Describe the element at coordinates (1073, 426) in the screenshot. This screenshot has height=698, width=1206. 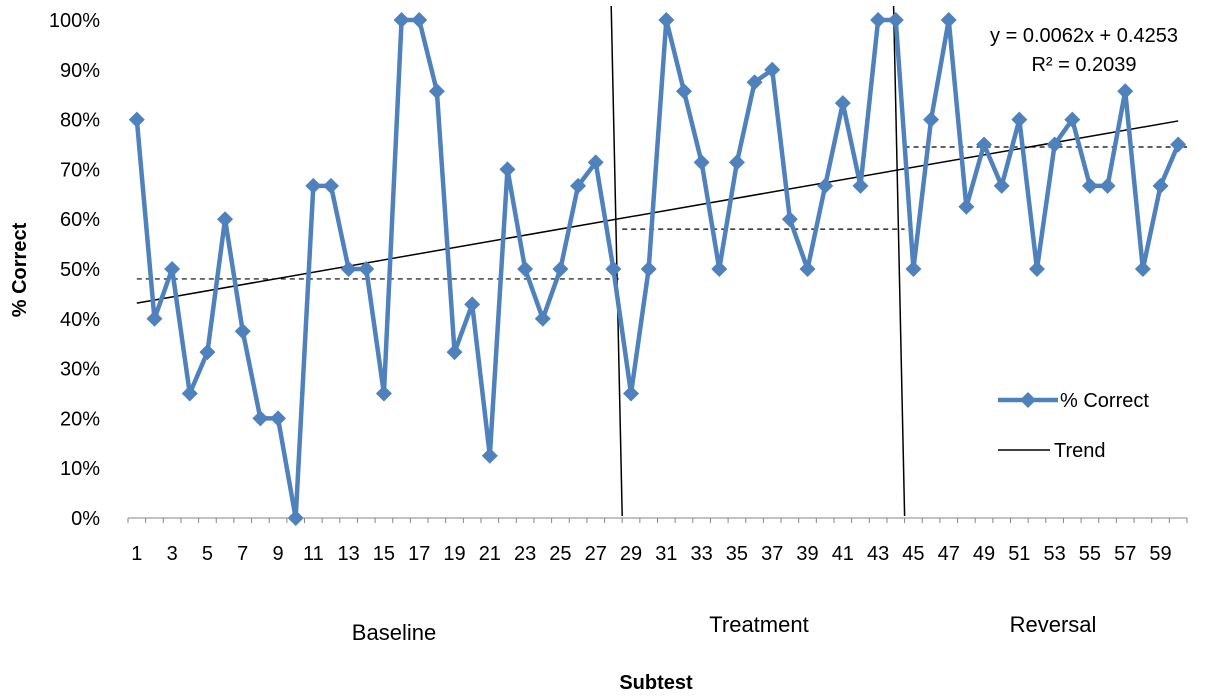
I see `legend: % Correct Trend` at that location.